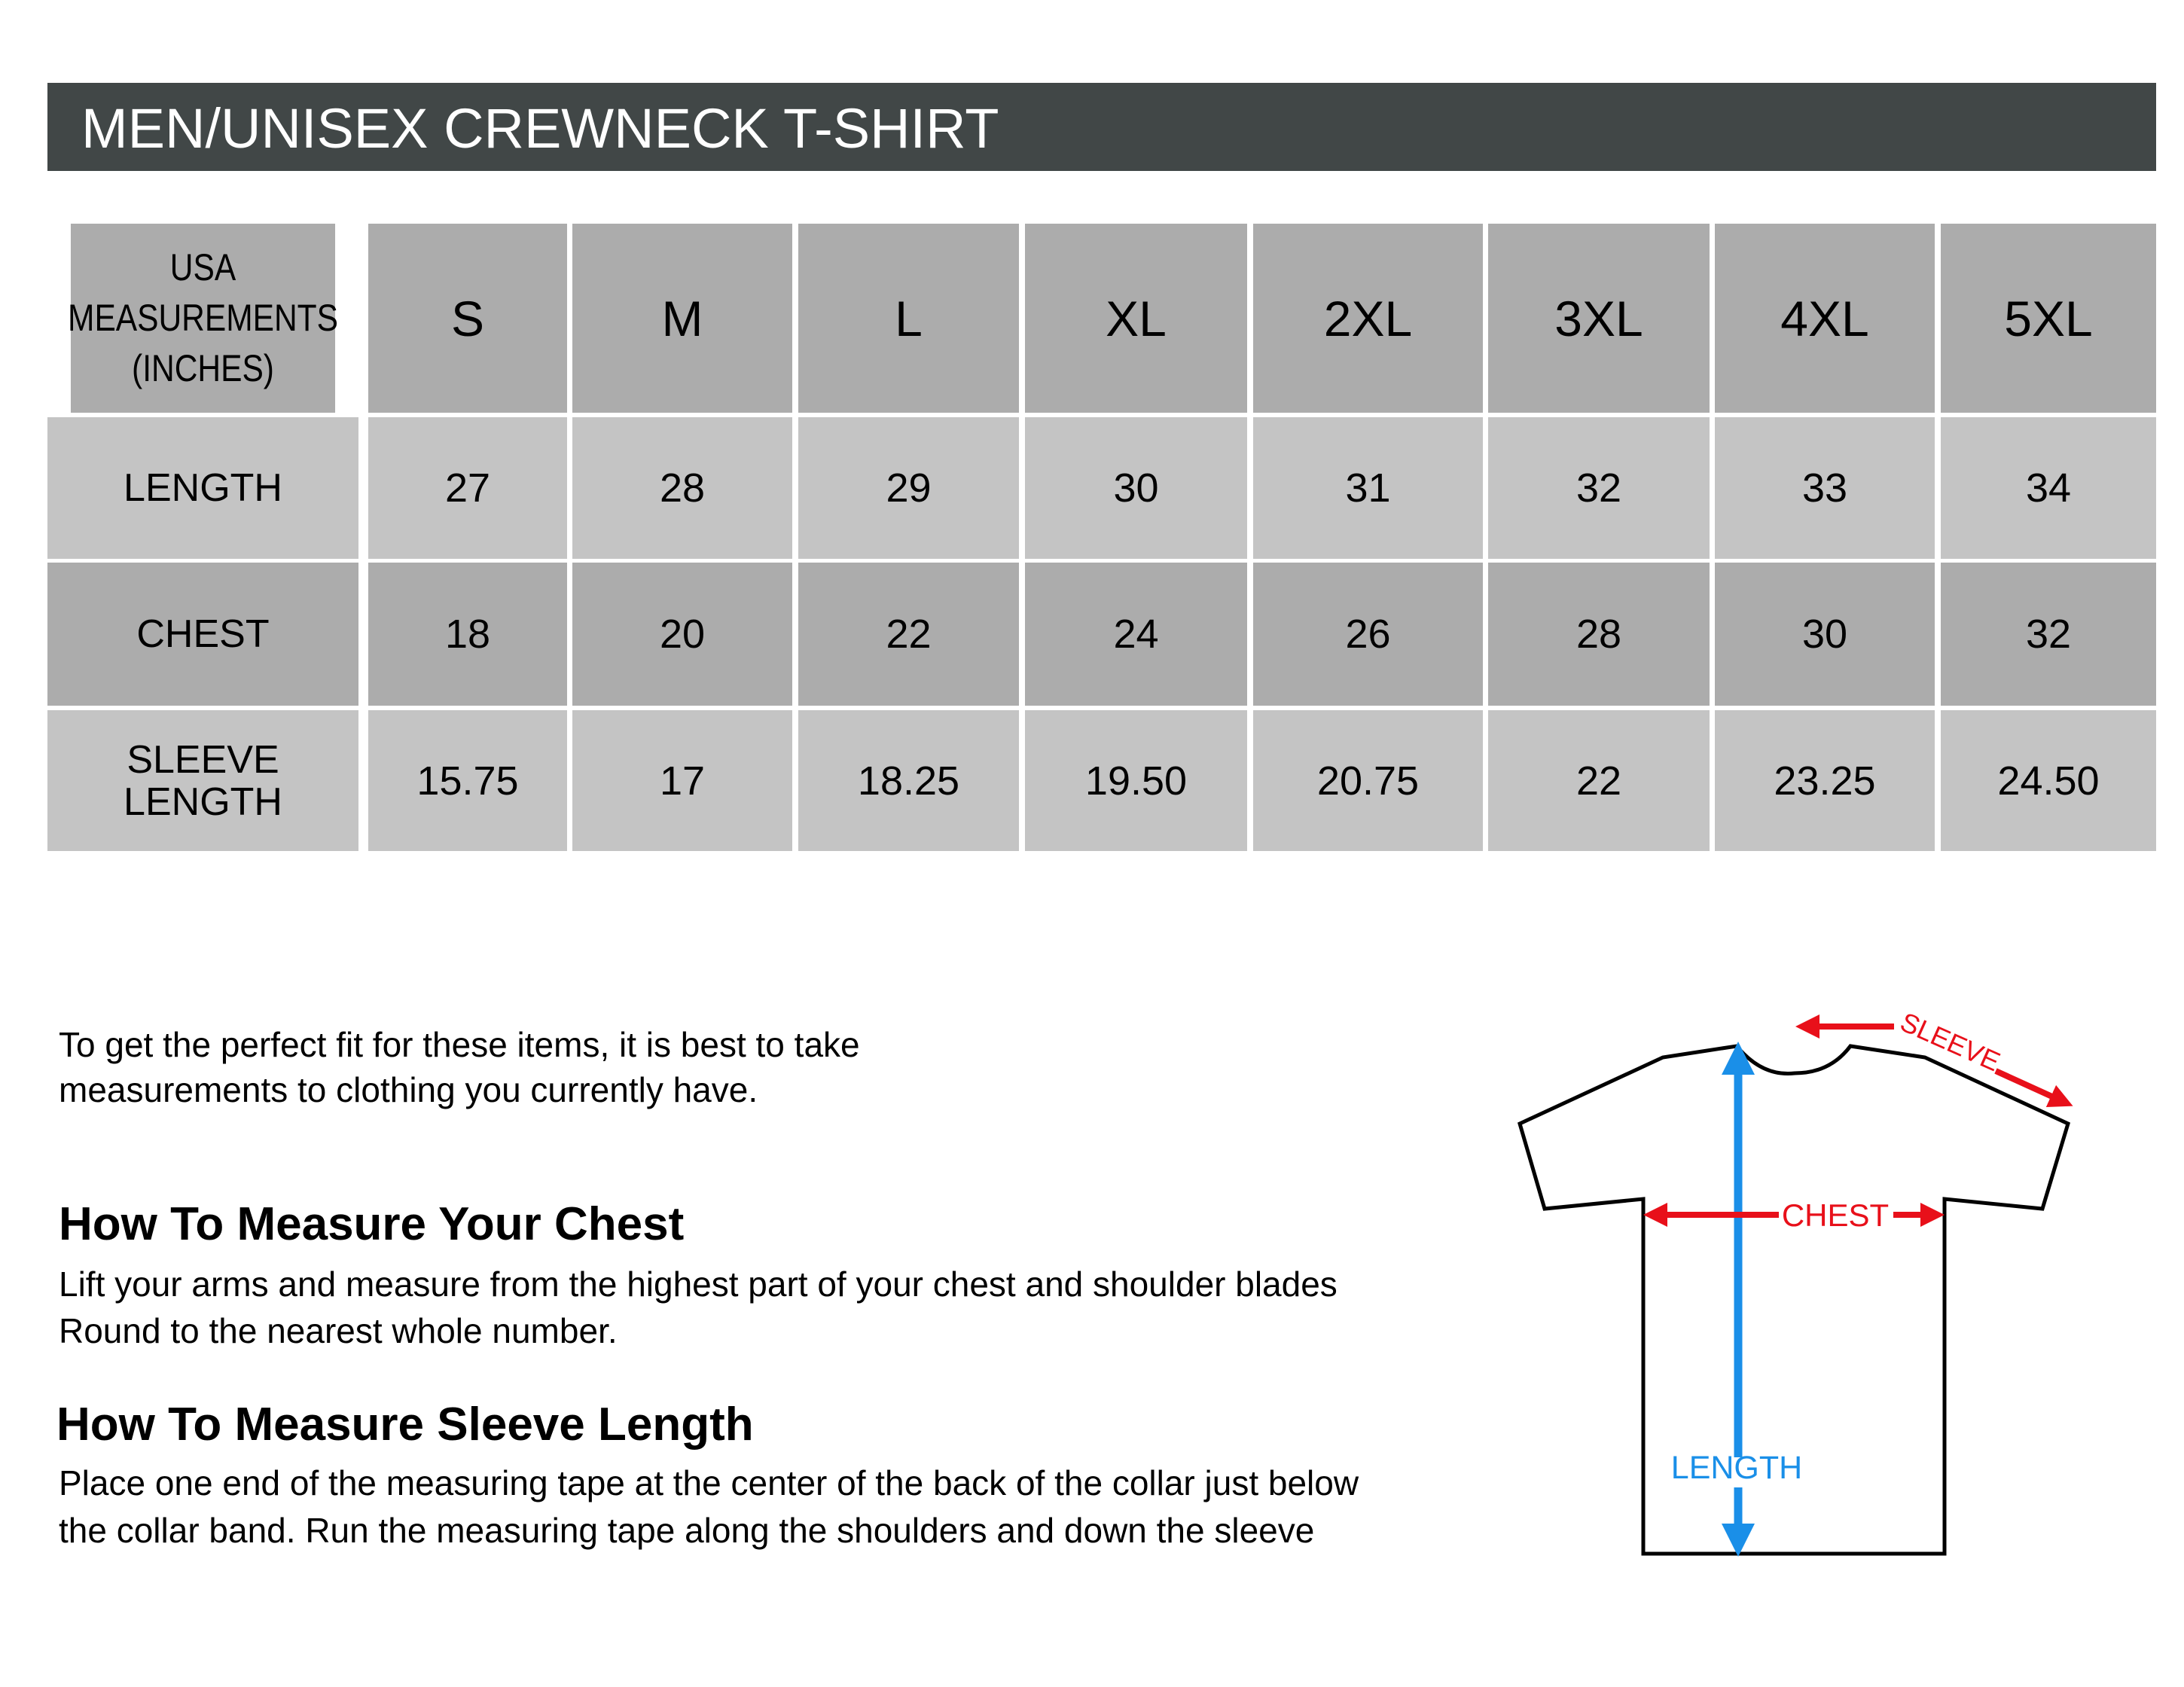 This screenshot has height=1687, width=2184. I want to click on chest-heading: How To Measure Your Chest, so click(372, 1224).